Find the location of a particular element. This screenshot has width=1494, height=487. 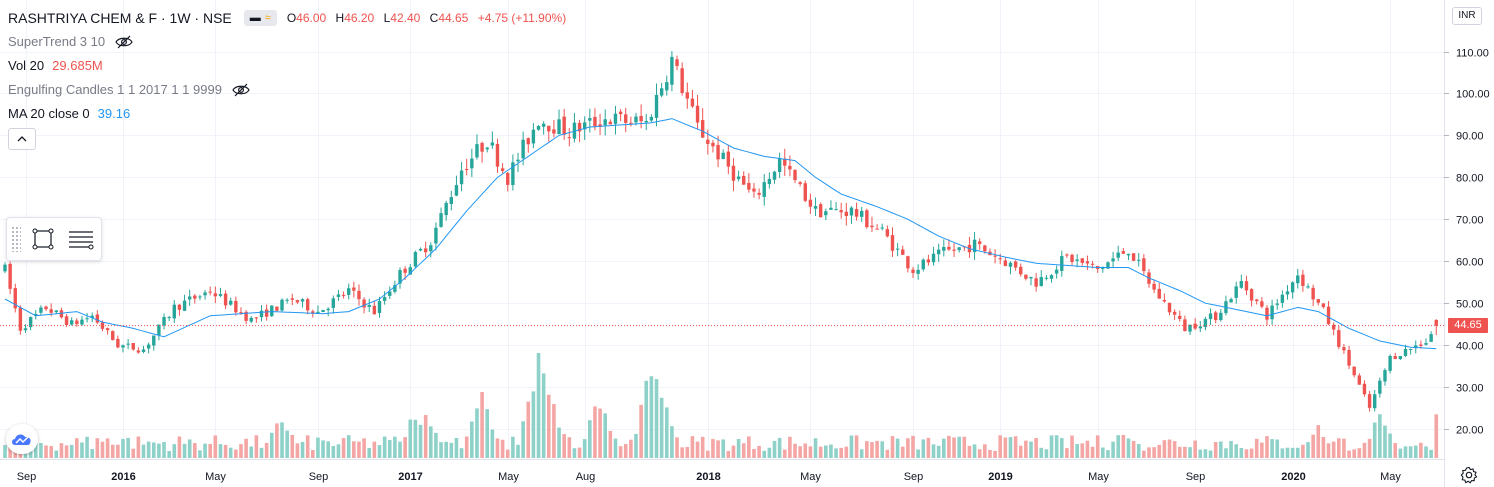

price-tick-label: 50.00 is located at coordinates (1470, 305).